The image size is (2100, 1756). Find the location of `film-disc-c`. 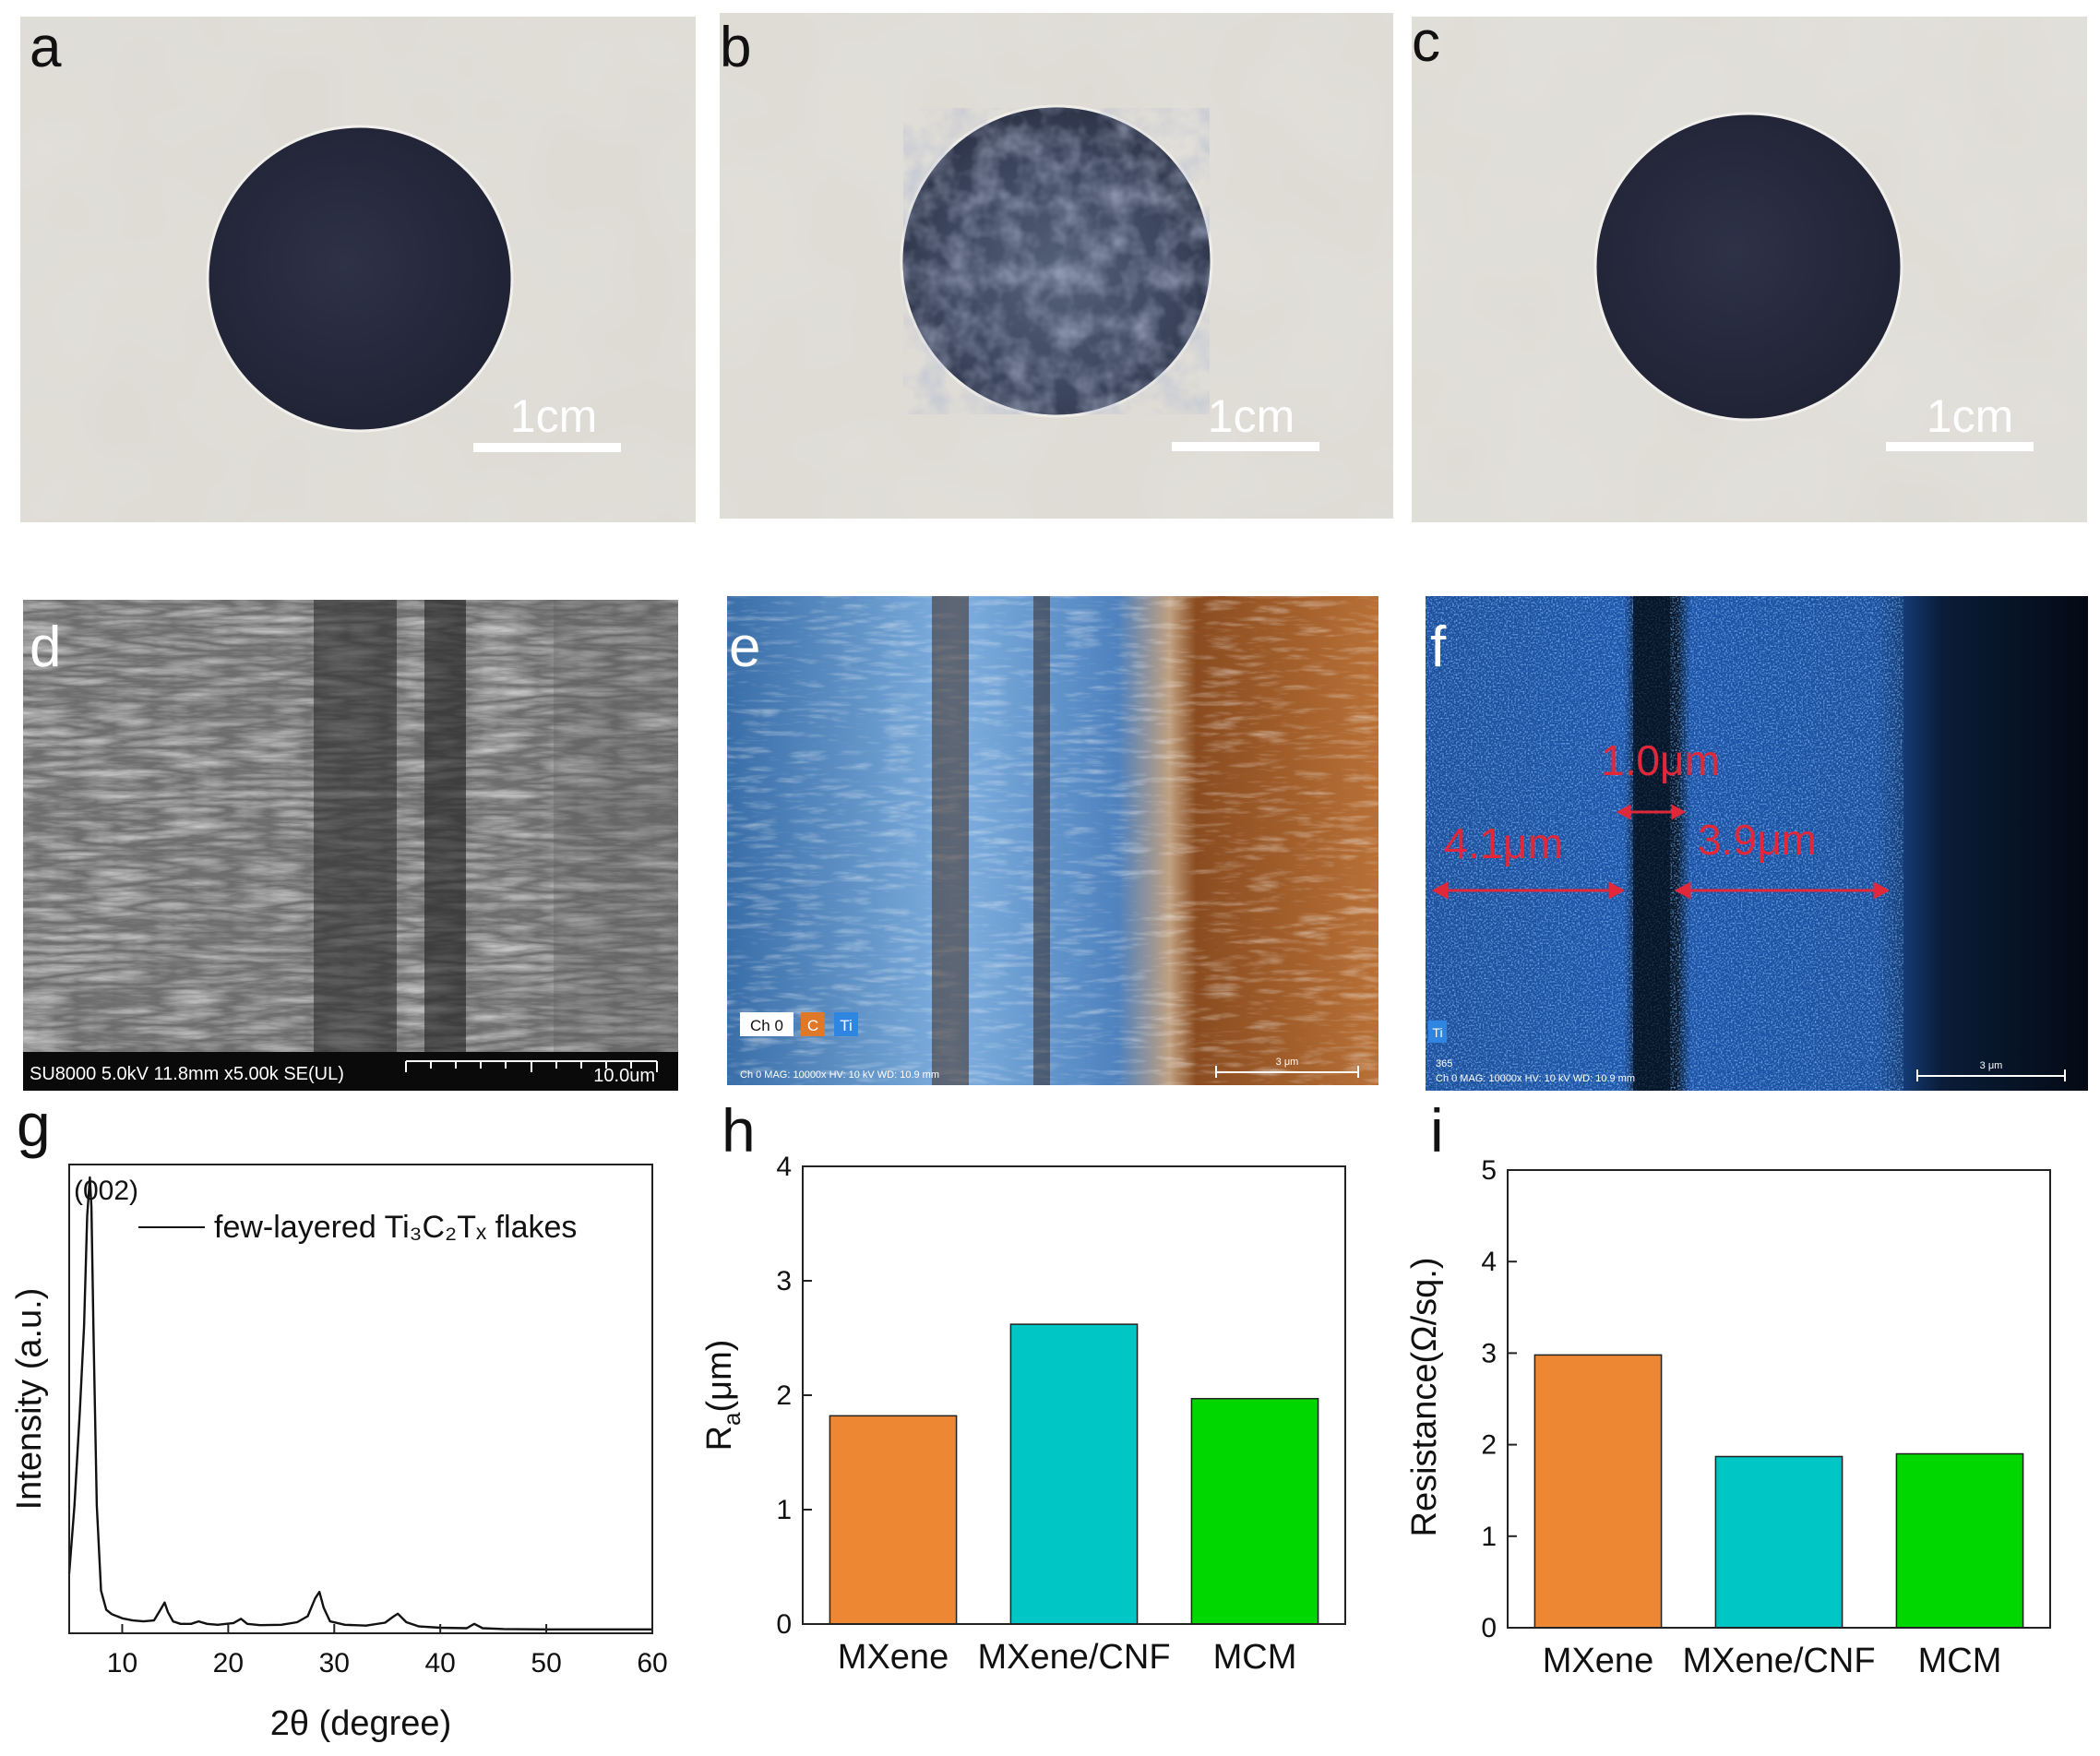

film-disc-c is located at coordinates (1748, 267).